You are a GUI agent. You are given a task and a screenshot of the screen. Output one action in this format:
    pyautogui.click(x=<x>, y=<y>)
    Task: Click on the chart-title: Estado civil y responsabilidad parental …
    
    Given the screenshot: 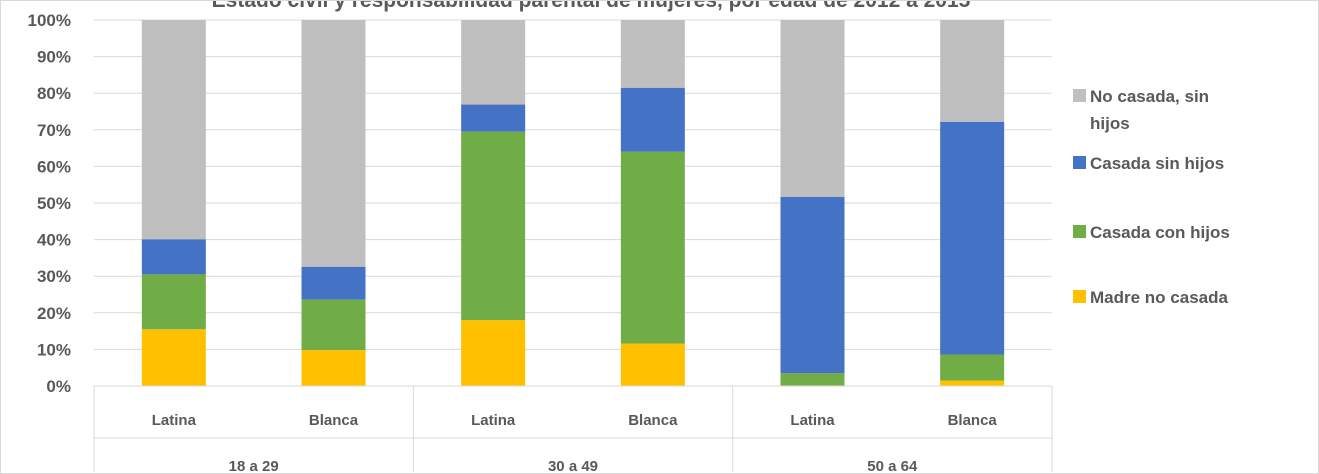 What is the action you would take?
    pyautogui.click(x=591, y=6)
    